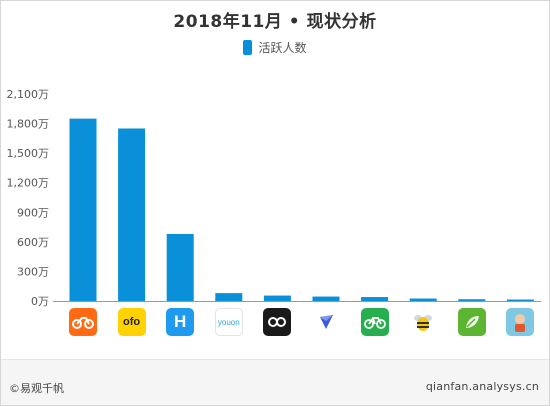 The image size is (550, 406). What do you see at coordinates (33, 271) in the screenshot?
I see `y-tick-label: 300万` at bounding box center [33, 271].